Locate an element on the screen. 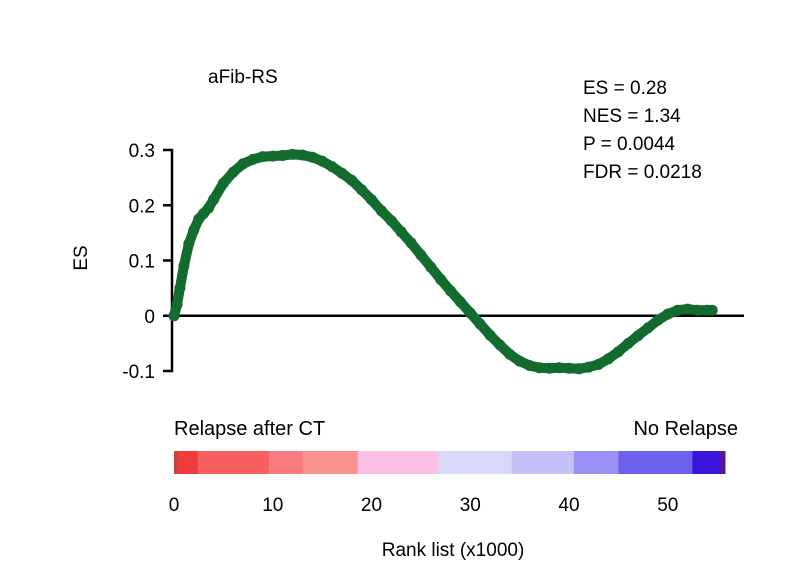 This screenshot has height=564, width=805. stat-p: P = 0.0044 is located at coordinates (629, 144).